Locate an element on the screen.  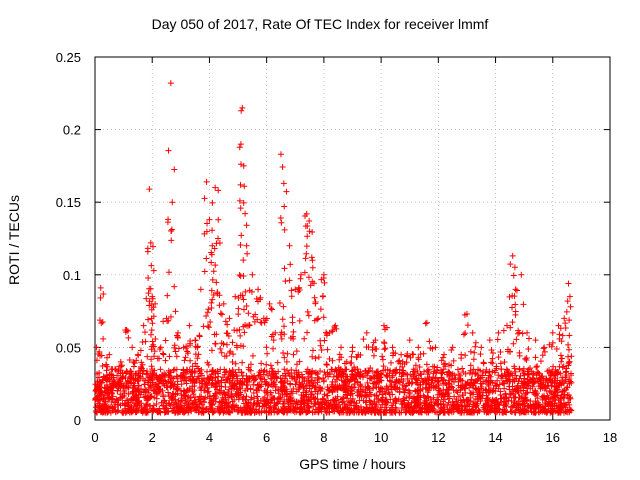
x-tick-label: 14 is located at coordinates (495, 437).